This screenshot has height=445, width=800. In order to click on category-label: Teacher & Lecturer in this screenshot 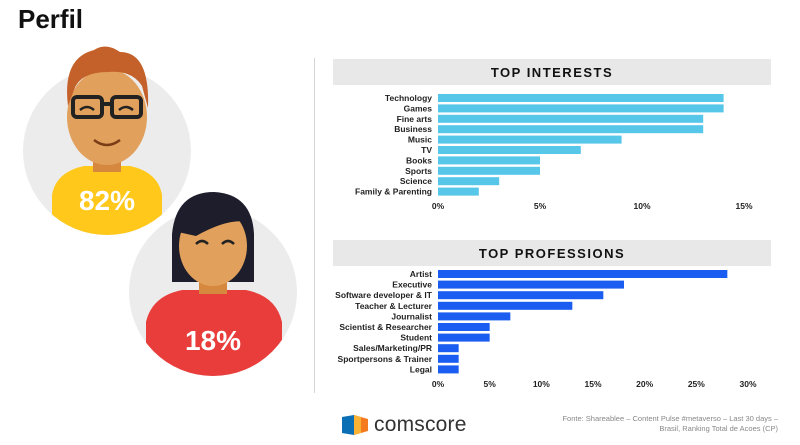, I will do `click(394, 306)`.